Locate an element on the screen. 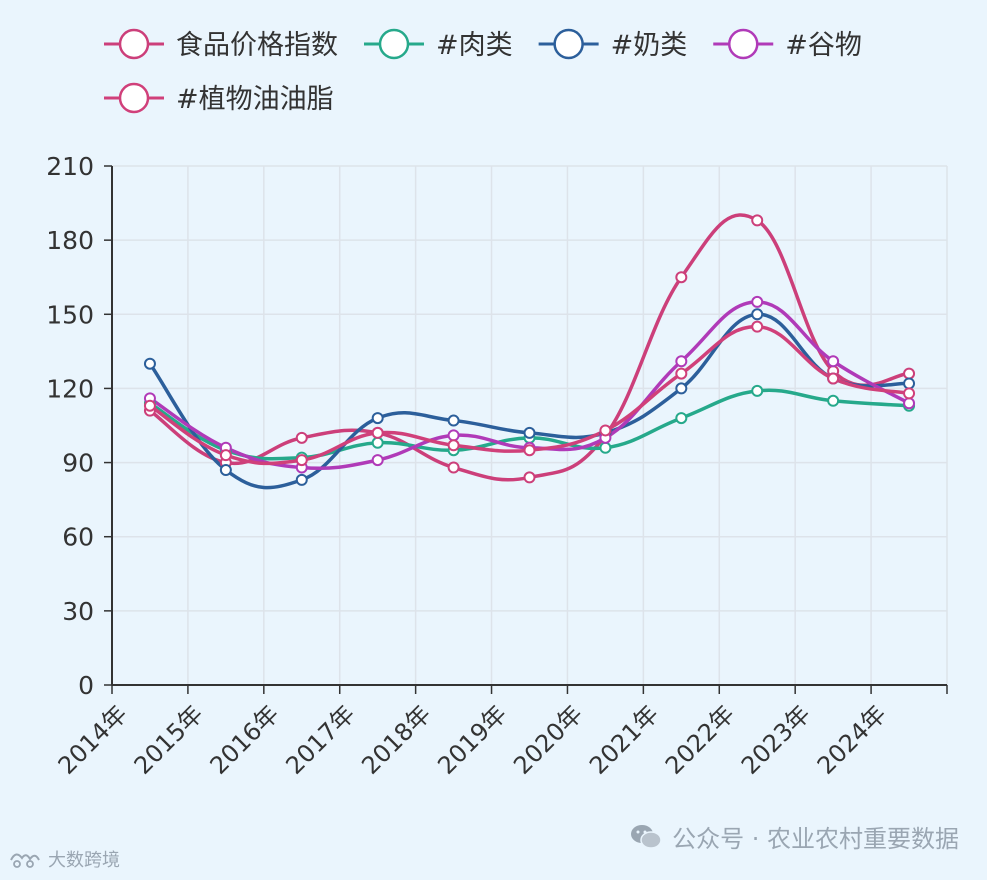 This screenshot has width=987, height=880. x-tick-label: 2020年 is located at coordinates (548, 740).